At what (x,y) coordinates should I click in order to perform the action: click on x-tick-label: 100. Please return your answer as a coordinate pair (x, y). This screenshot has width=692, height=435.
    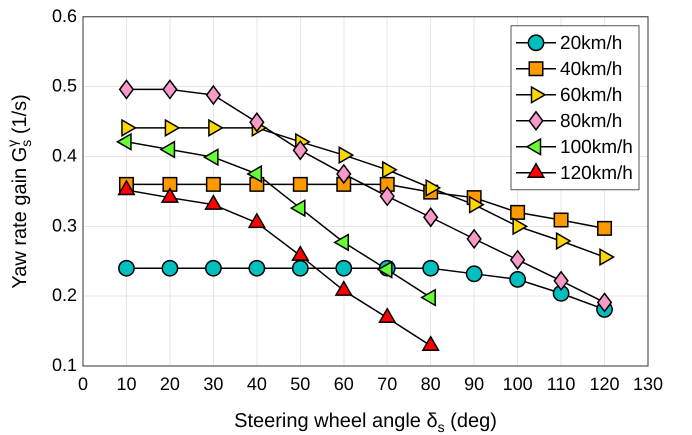
    Looking at the image, I should click on (517, 384).